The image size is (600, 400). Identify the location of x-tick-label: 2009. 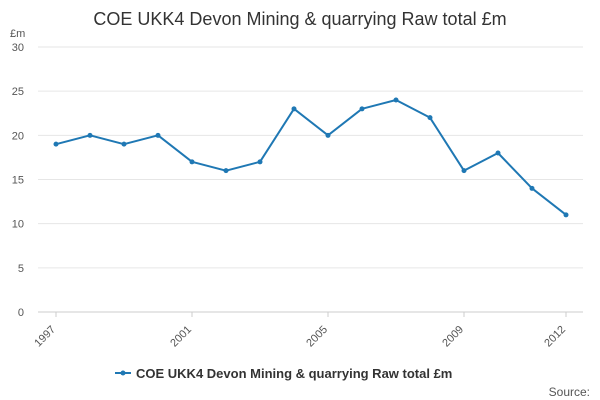
(453, 337).